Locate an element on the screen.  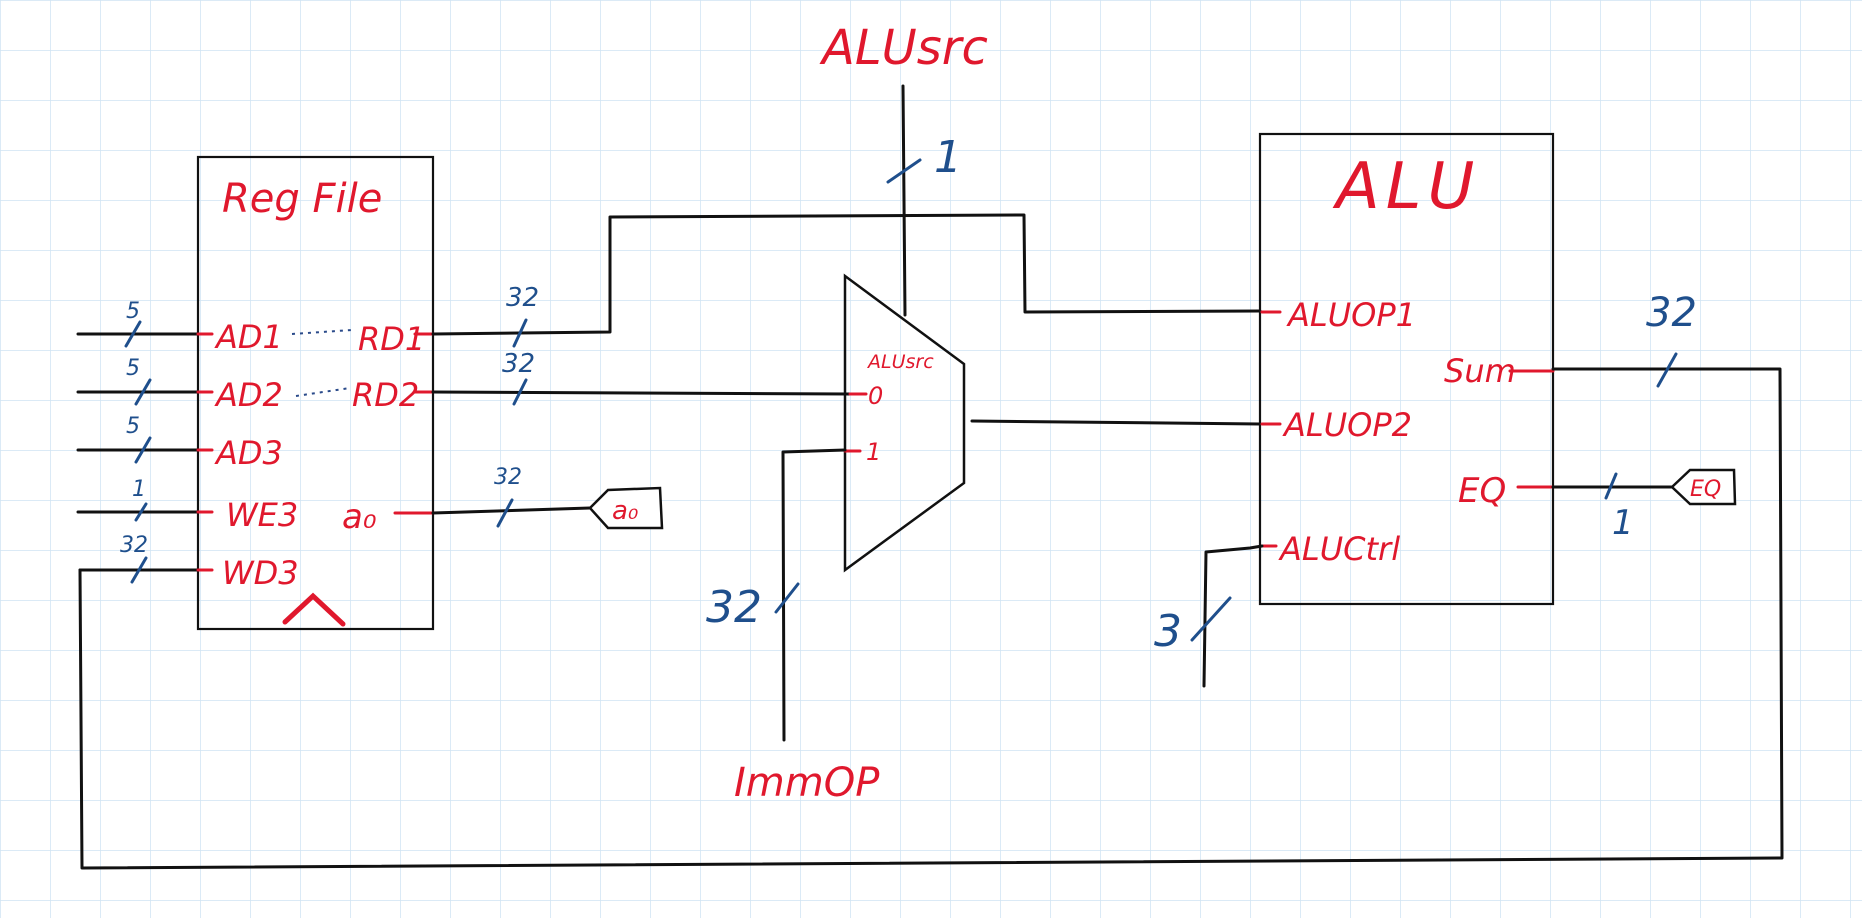
eq-port-label: EQ is located at coordinates (1705, 489).